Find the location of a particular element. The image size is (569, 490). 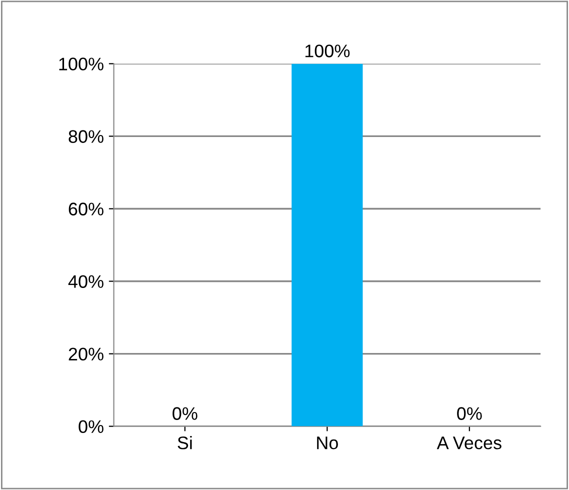

data-label: 100% is located at coordinates (327, 51).